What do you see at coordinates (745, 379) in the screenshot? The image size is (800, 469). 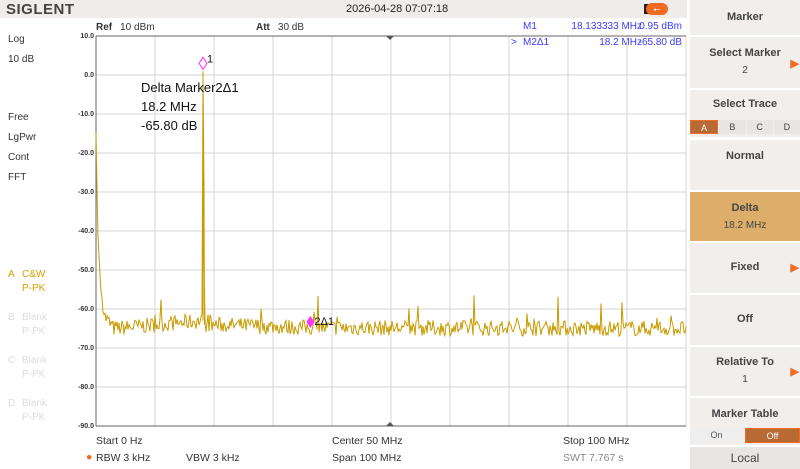 I see `button-value: 1` at bounding box center [745, 379].